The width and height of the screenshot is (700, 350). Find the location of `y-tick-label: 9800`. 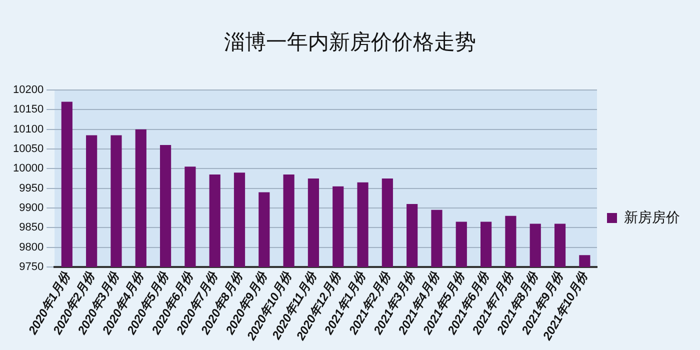

y-tick-label: 9800 is located at coordinates (31, 247).